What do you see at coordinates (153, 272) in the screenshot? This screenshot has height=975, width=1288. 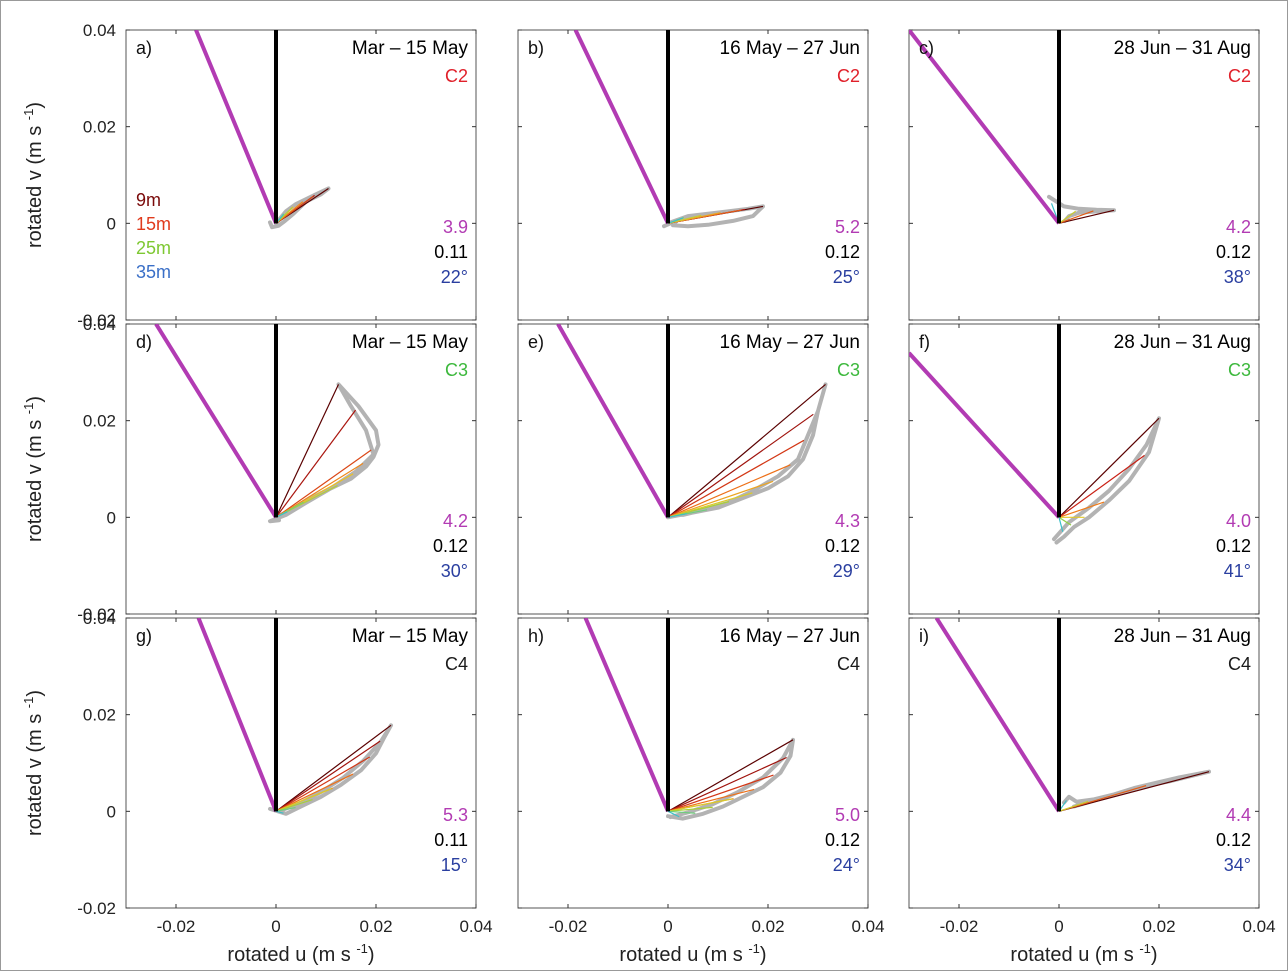 I see `legend-depth-35m: 35m` at bounding box center [153, 272].